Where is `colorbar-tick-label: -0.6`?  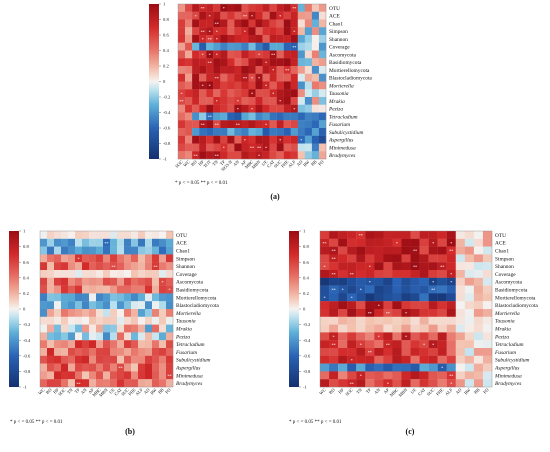
colorbar-tick-label: -0.6 is located at coordinates (27, 355).